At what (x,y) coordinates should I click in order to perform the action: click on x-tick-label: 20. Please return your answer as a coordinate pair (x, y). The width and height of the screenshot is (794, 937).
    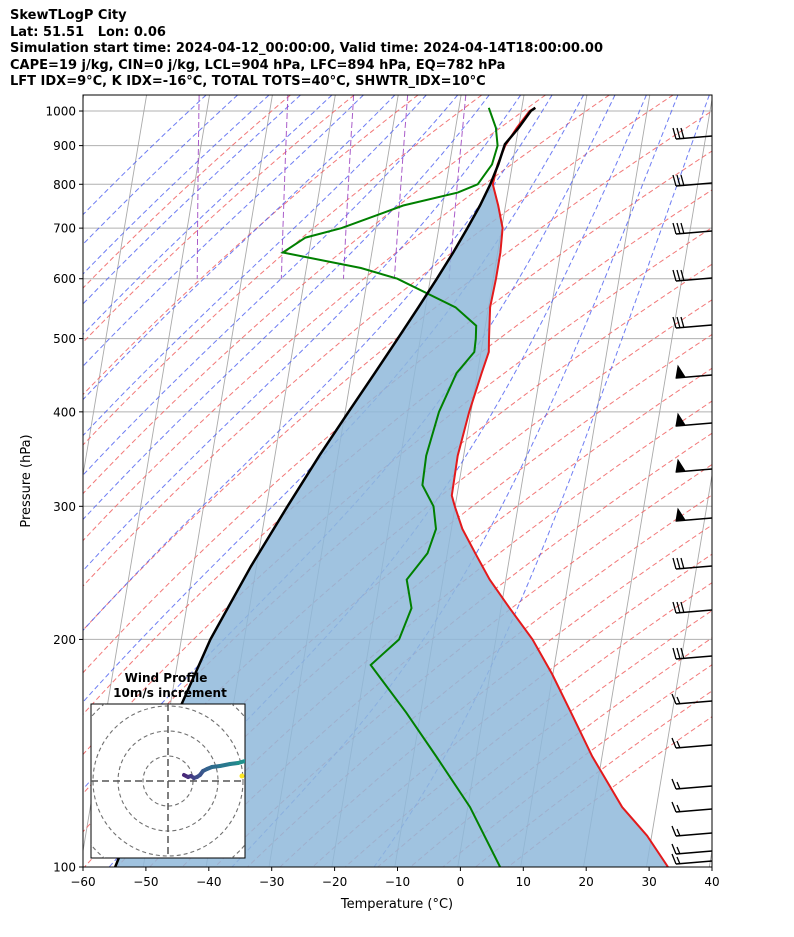
    Looking at the image, I should click on (586, 882).